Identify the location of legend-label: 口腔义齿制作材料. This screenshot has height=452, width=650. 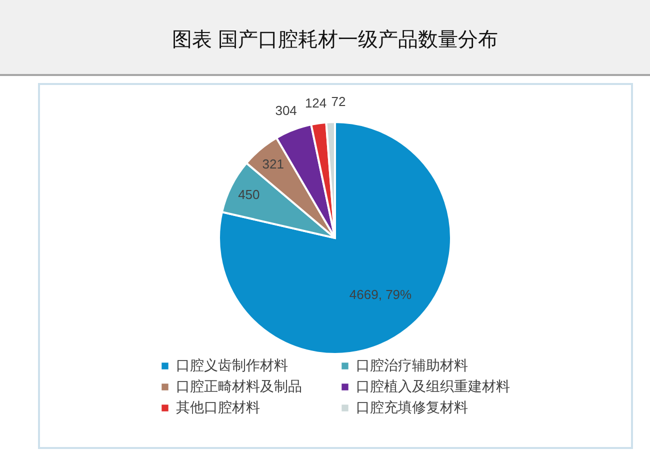
(232, 366).